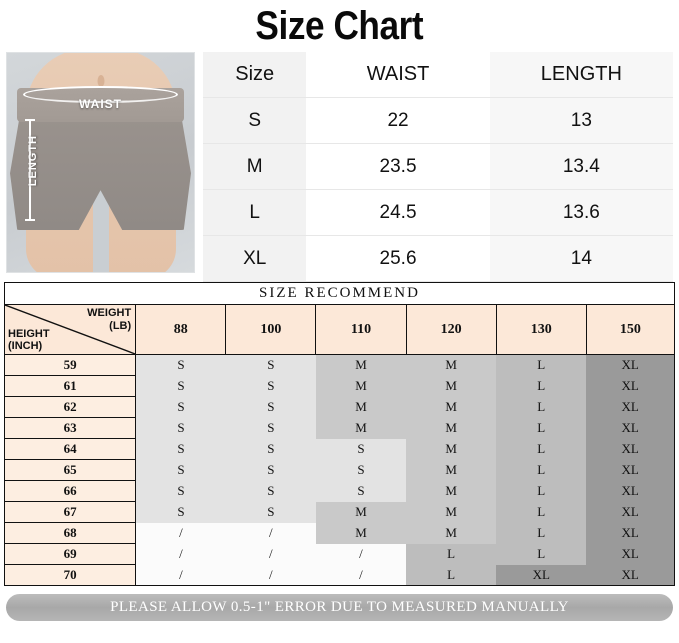 The image size is (679, 643). I want to click on weight-axis-unit: (LB), so click(120, 325).